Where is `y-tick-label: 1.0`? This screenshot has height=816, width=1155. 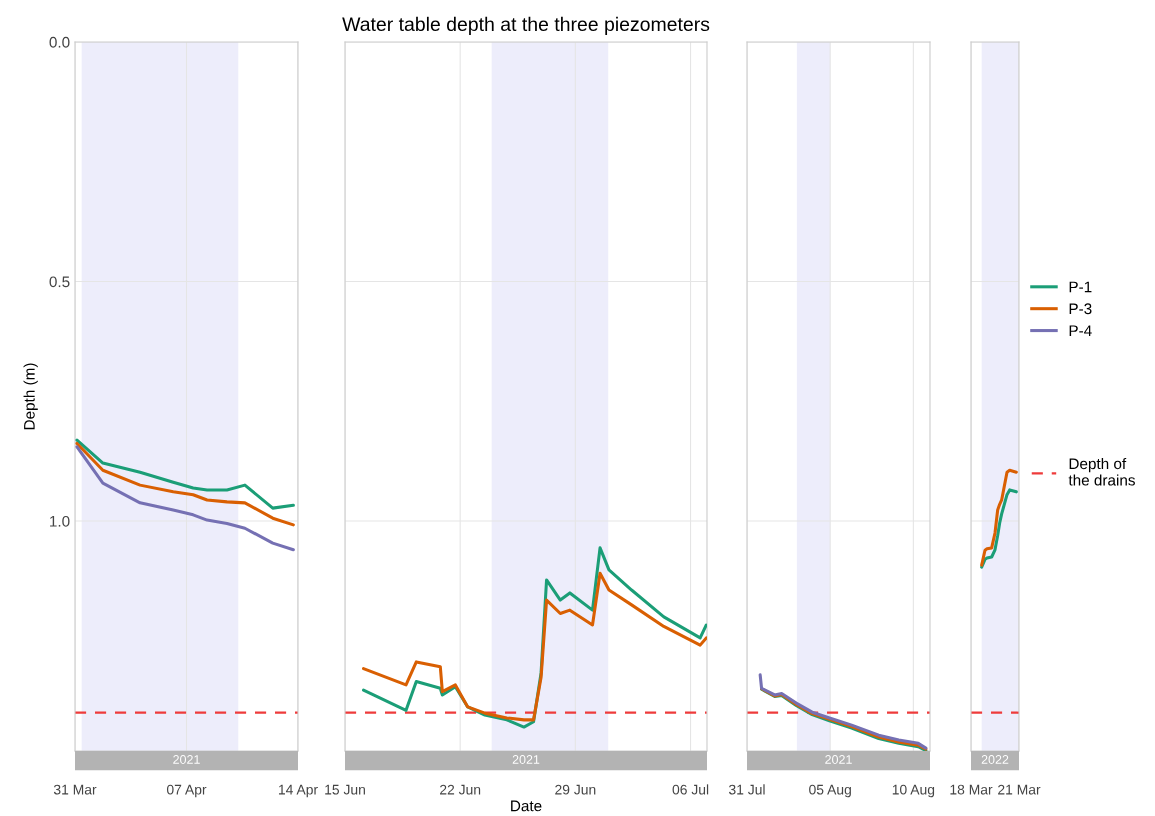 y-tick-label: 1.0 is located at coordinates (60, 521).